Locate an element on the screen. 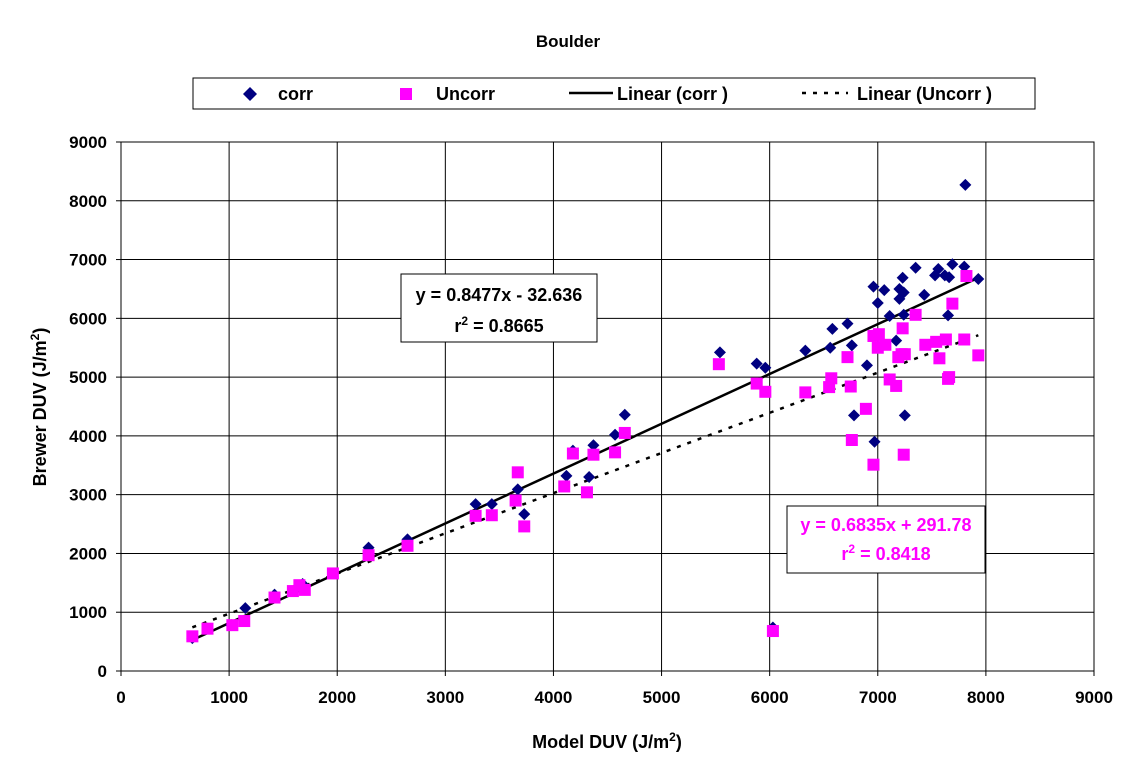 The image size is (1138, 778). r-squared-corr: r2 = 0.8665 is located at coordinates (498, 325).